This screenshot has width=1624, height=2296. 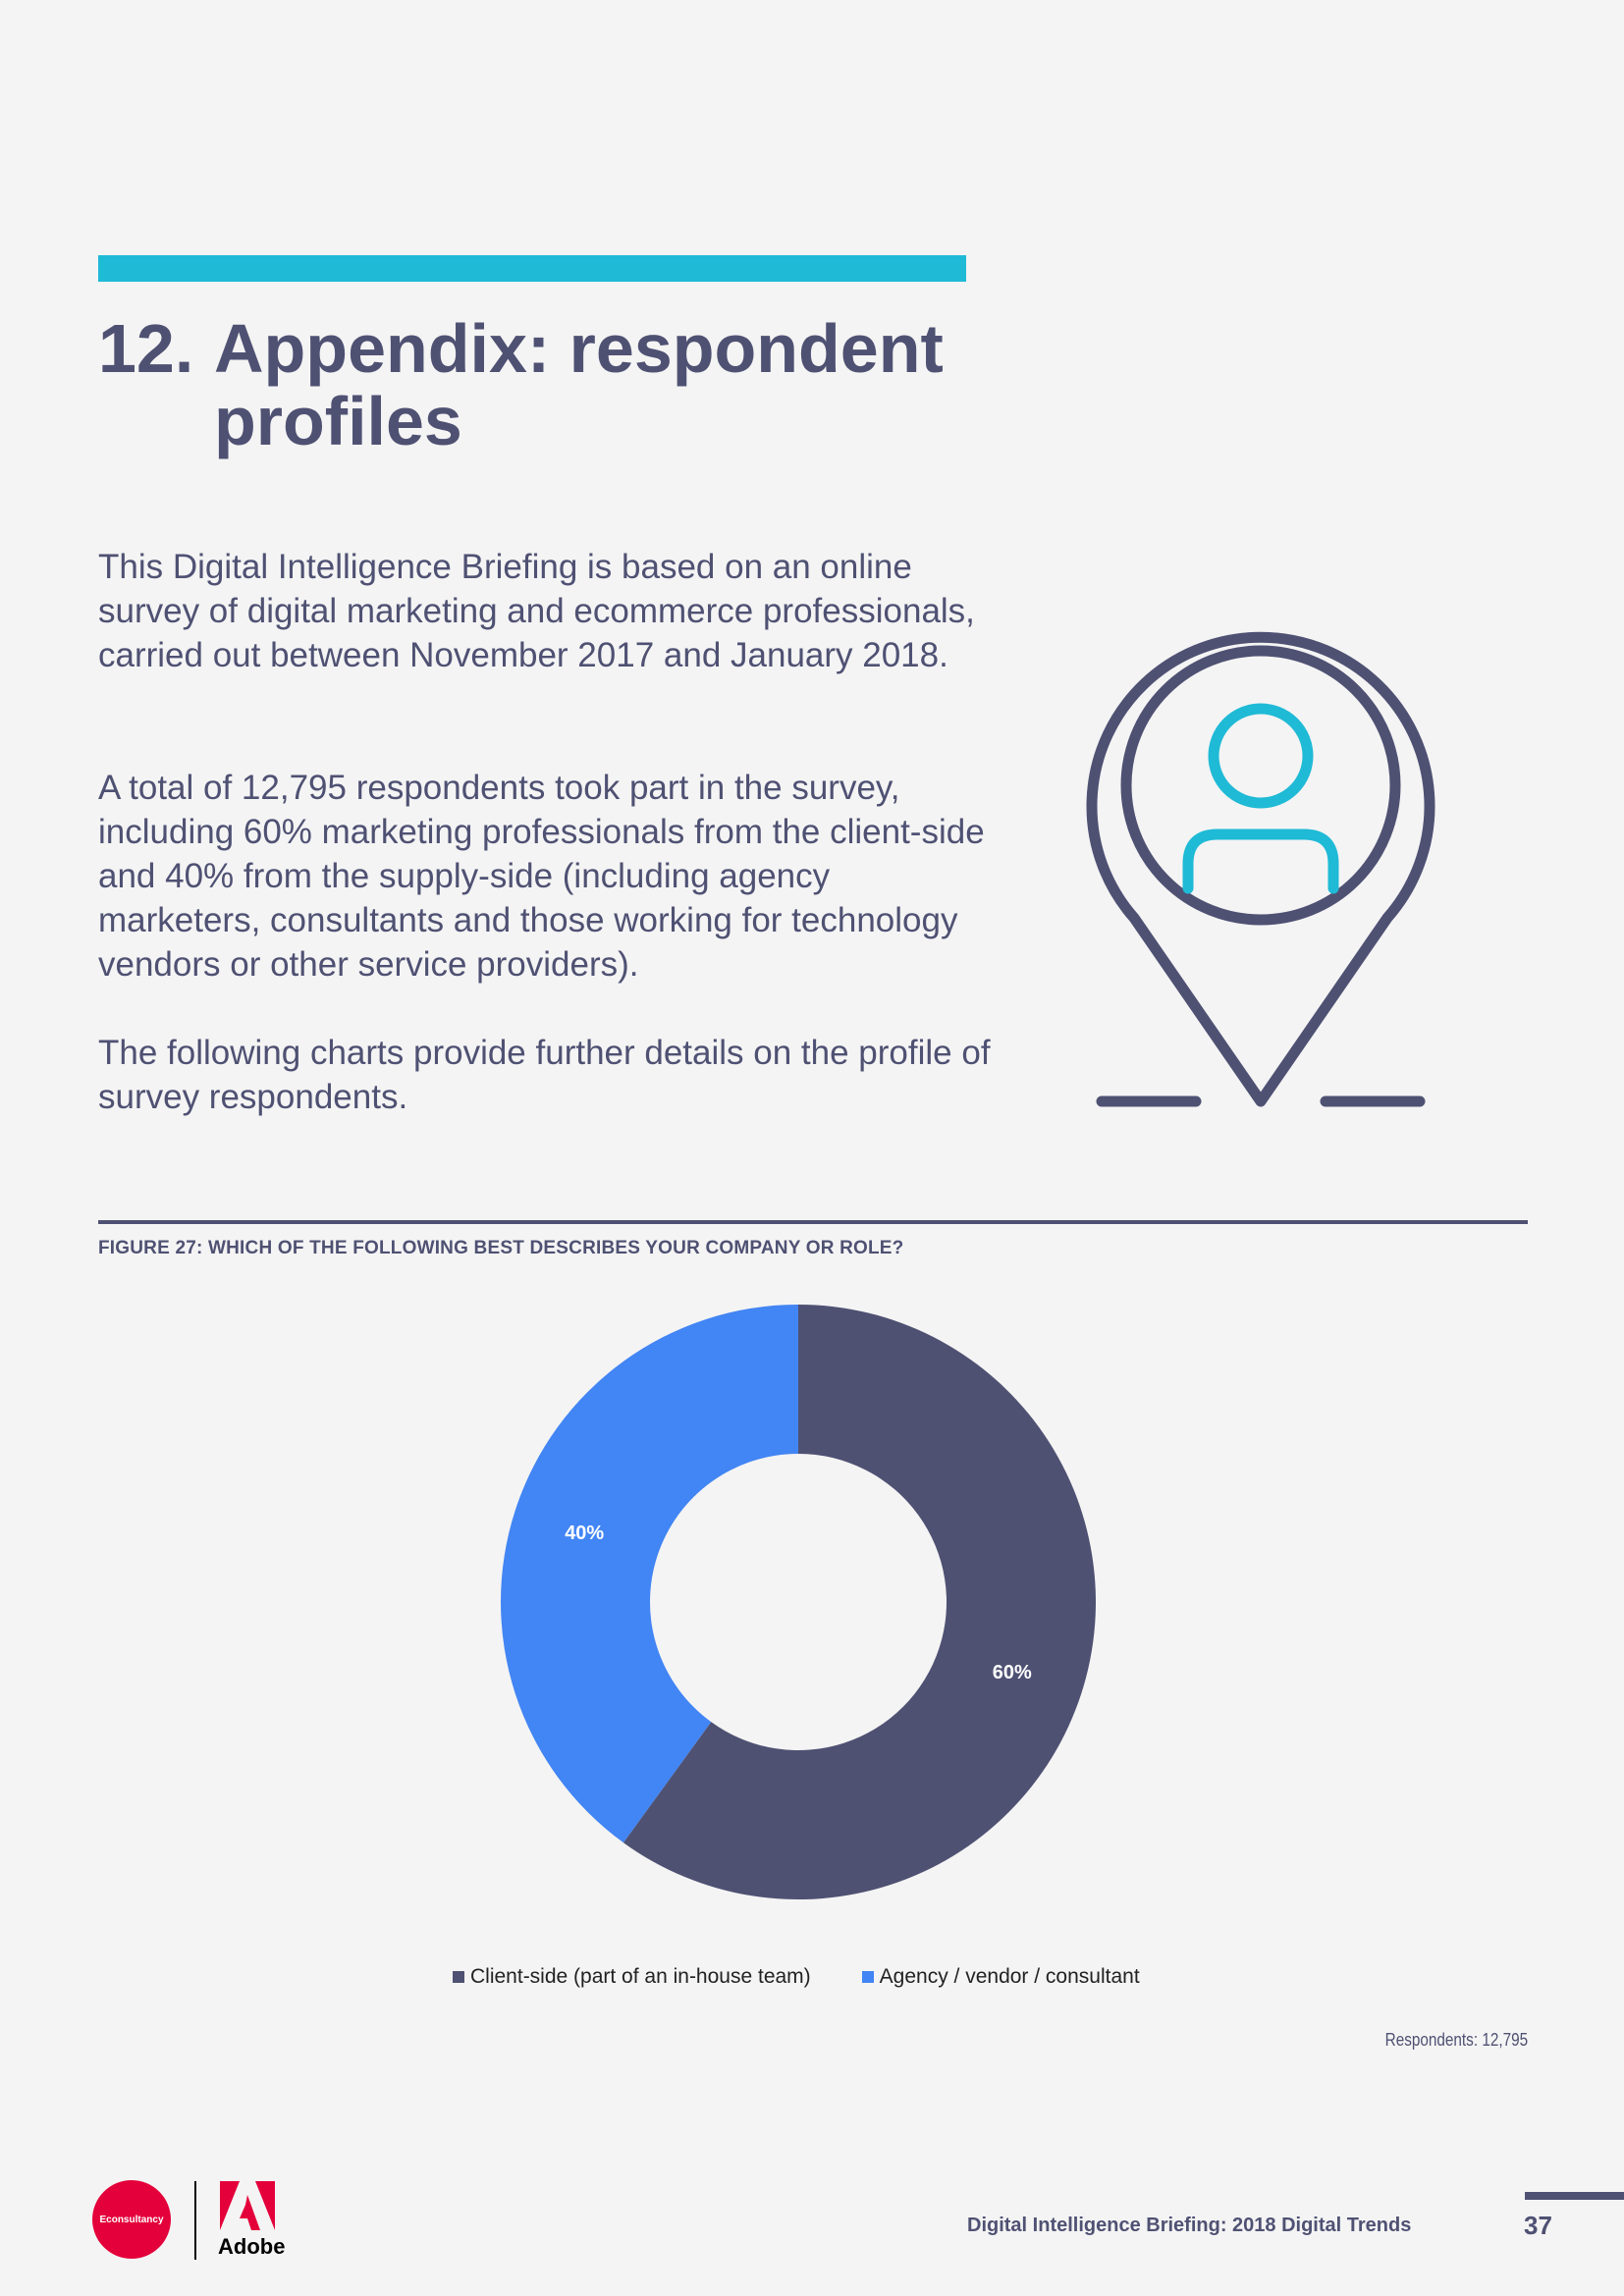 I want to click on location-pin-person-icon, so click(x=1260, y=869).